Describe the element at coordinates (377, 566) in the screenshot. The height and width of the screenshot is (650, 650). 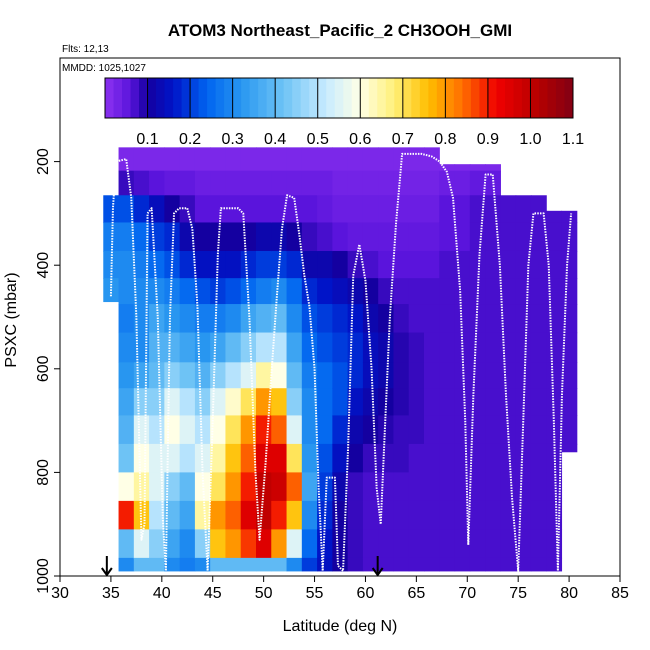
I see `location-arrow` at that location.